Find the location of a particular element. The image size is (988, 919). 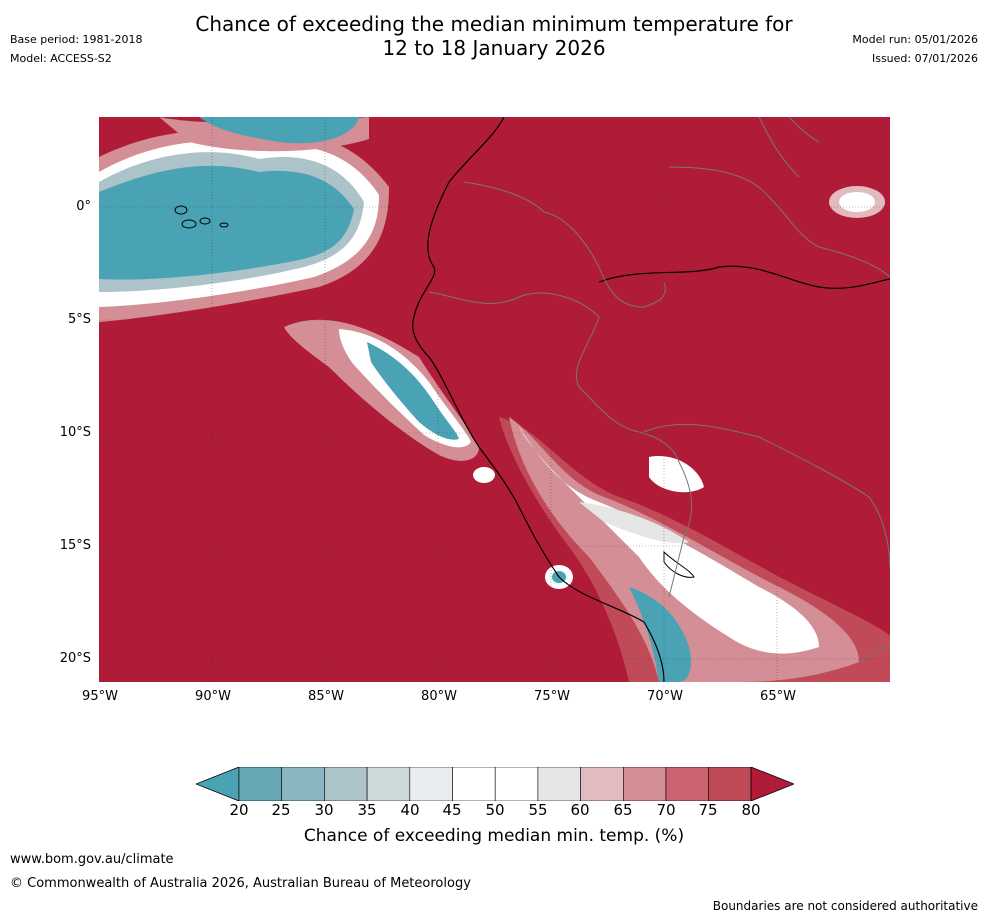

colorbar-tick-35: 35 is located at coordinates (367, 810).